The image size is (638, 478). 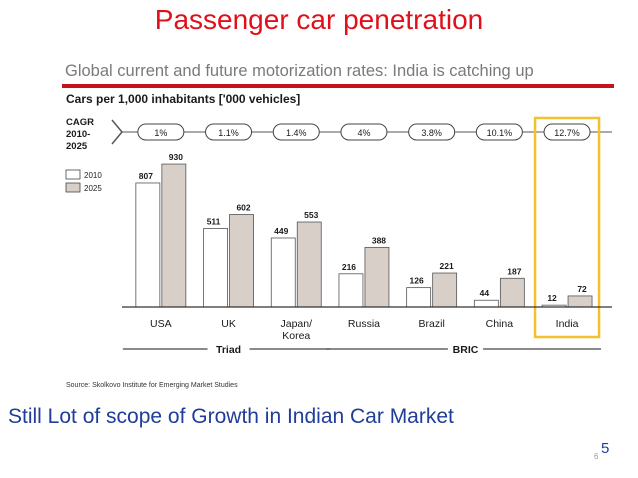 What do you see at coordinates (485, 293) in the screenshot?
I see `data-label: 44` at bounding box center [485, 293].